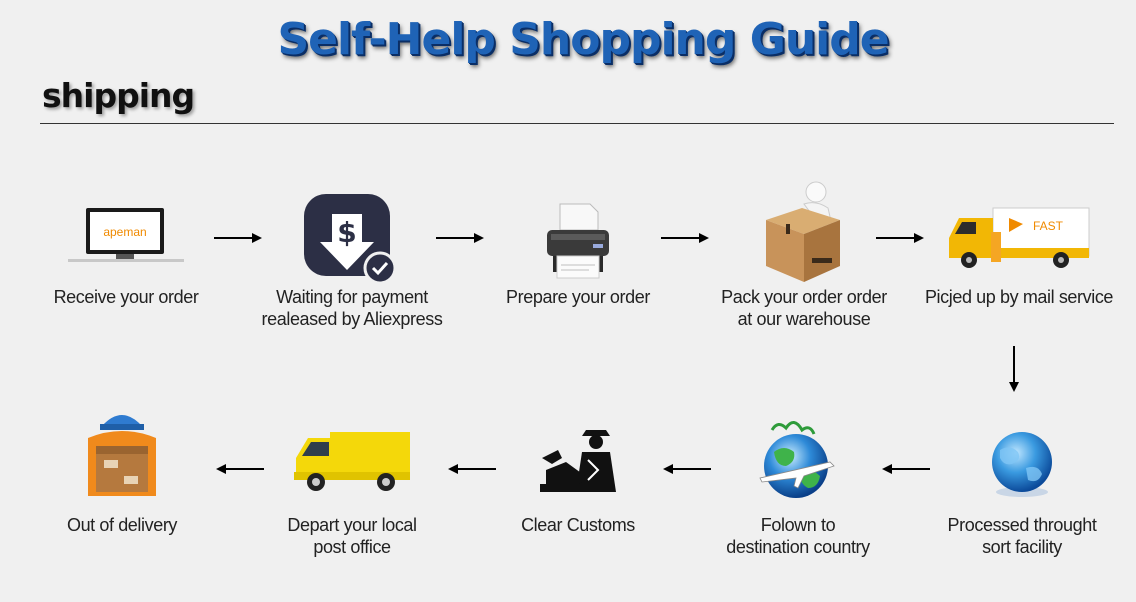 This screenshot has width=1136, height=602. I want to click on monitor-icon: apeman, so click(126, 237).